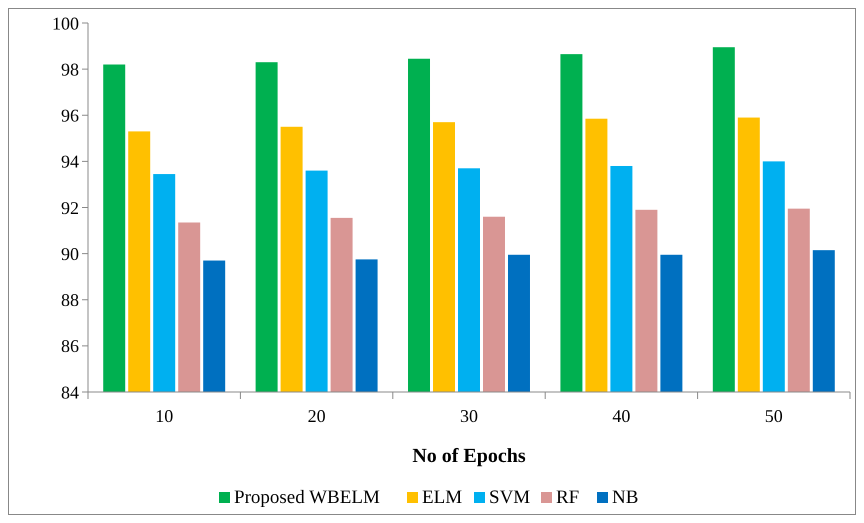 This screenshot has height=523, width=864. I want to click on legend-label: NB, so click(625, 497).